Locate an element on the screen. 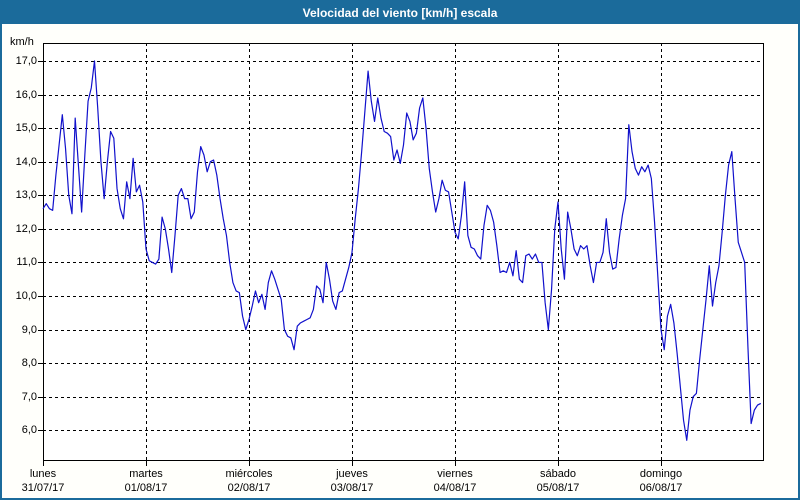 The width and height of the screenshot is (800, 500). day-name: domingo is located at coordinates (661, 474).